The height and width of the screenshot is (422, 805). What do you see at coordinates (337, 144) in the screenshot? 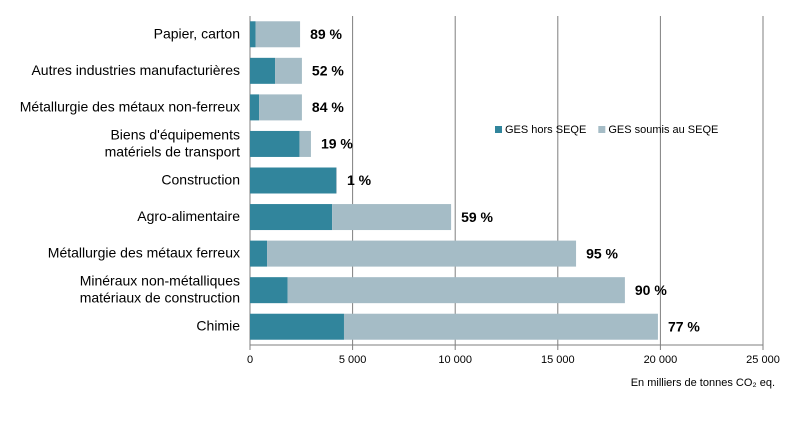
I see `share-label: 19 %` at bounding box center [337, 144].